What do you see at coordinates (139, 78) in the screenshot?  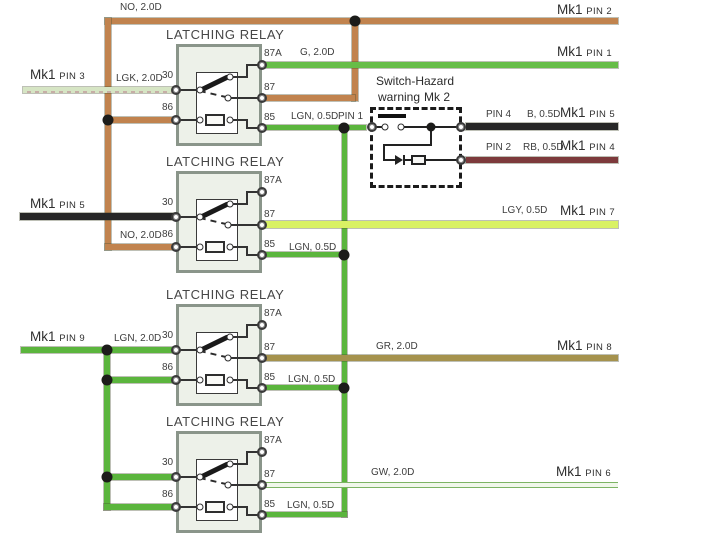 I see `wire-label-lgk: LGK, 2.0D` at bounding box center [139, 78].